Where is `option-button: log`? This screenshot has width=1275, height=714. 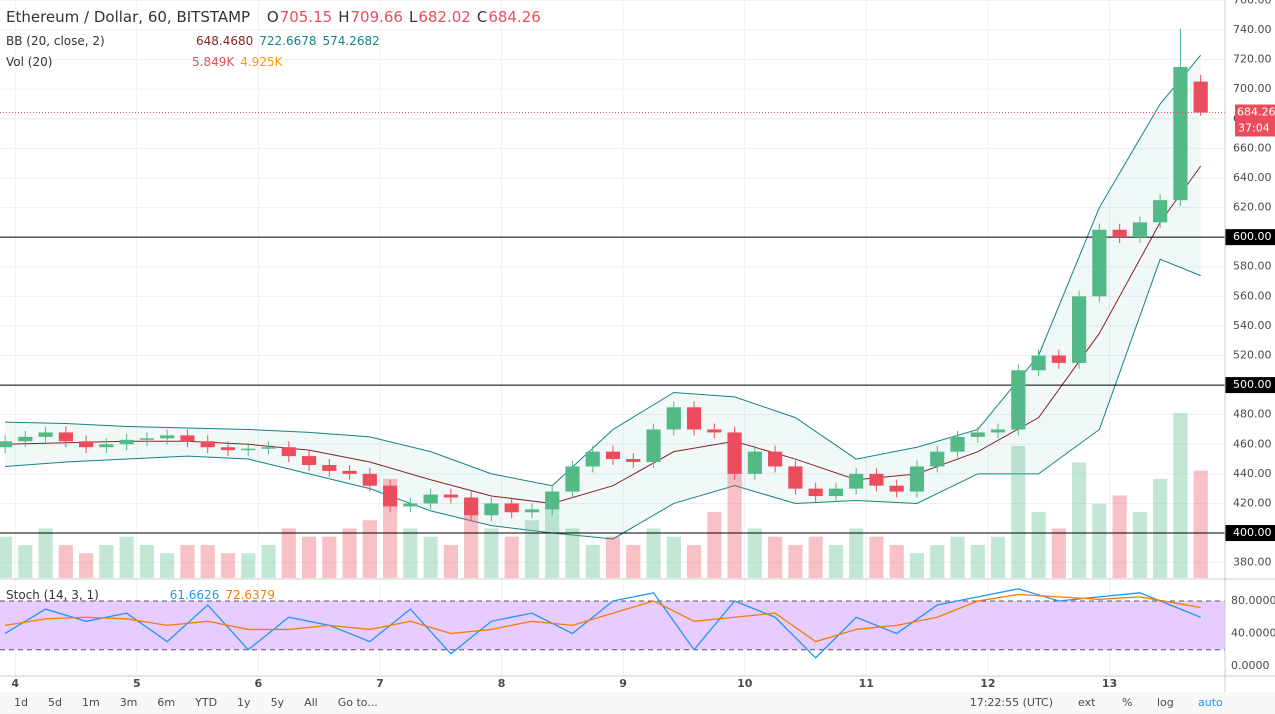
option-button: log is located at coordinates (1165, 702).